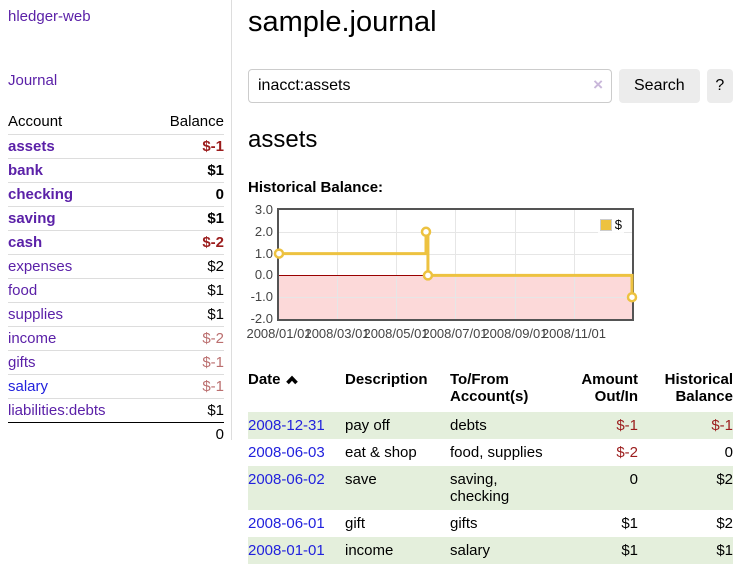 This screenshot has height=582, width=742. What do you see at coordinates (116, 434) in the screenshot?
I see `accounts-total-row: 0` at bounding box center [116, 434].